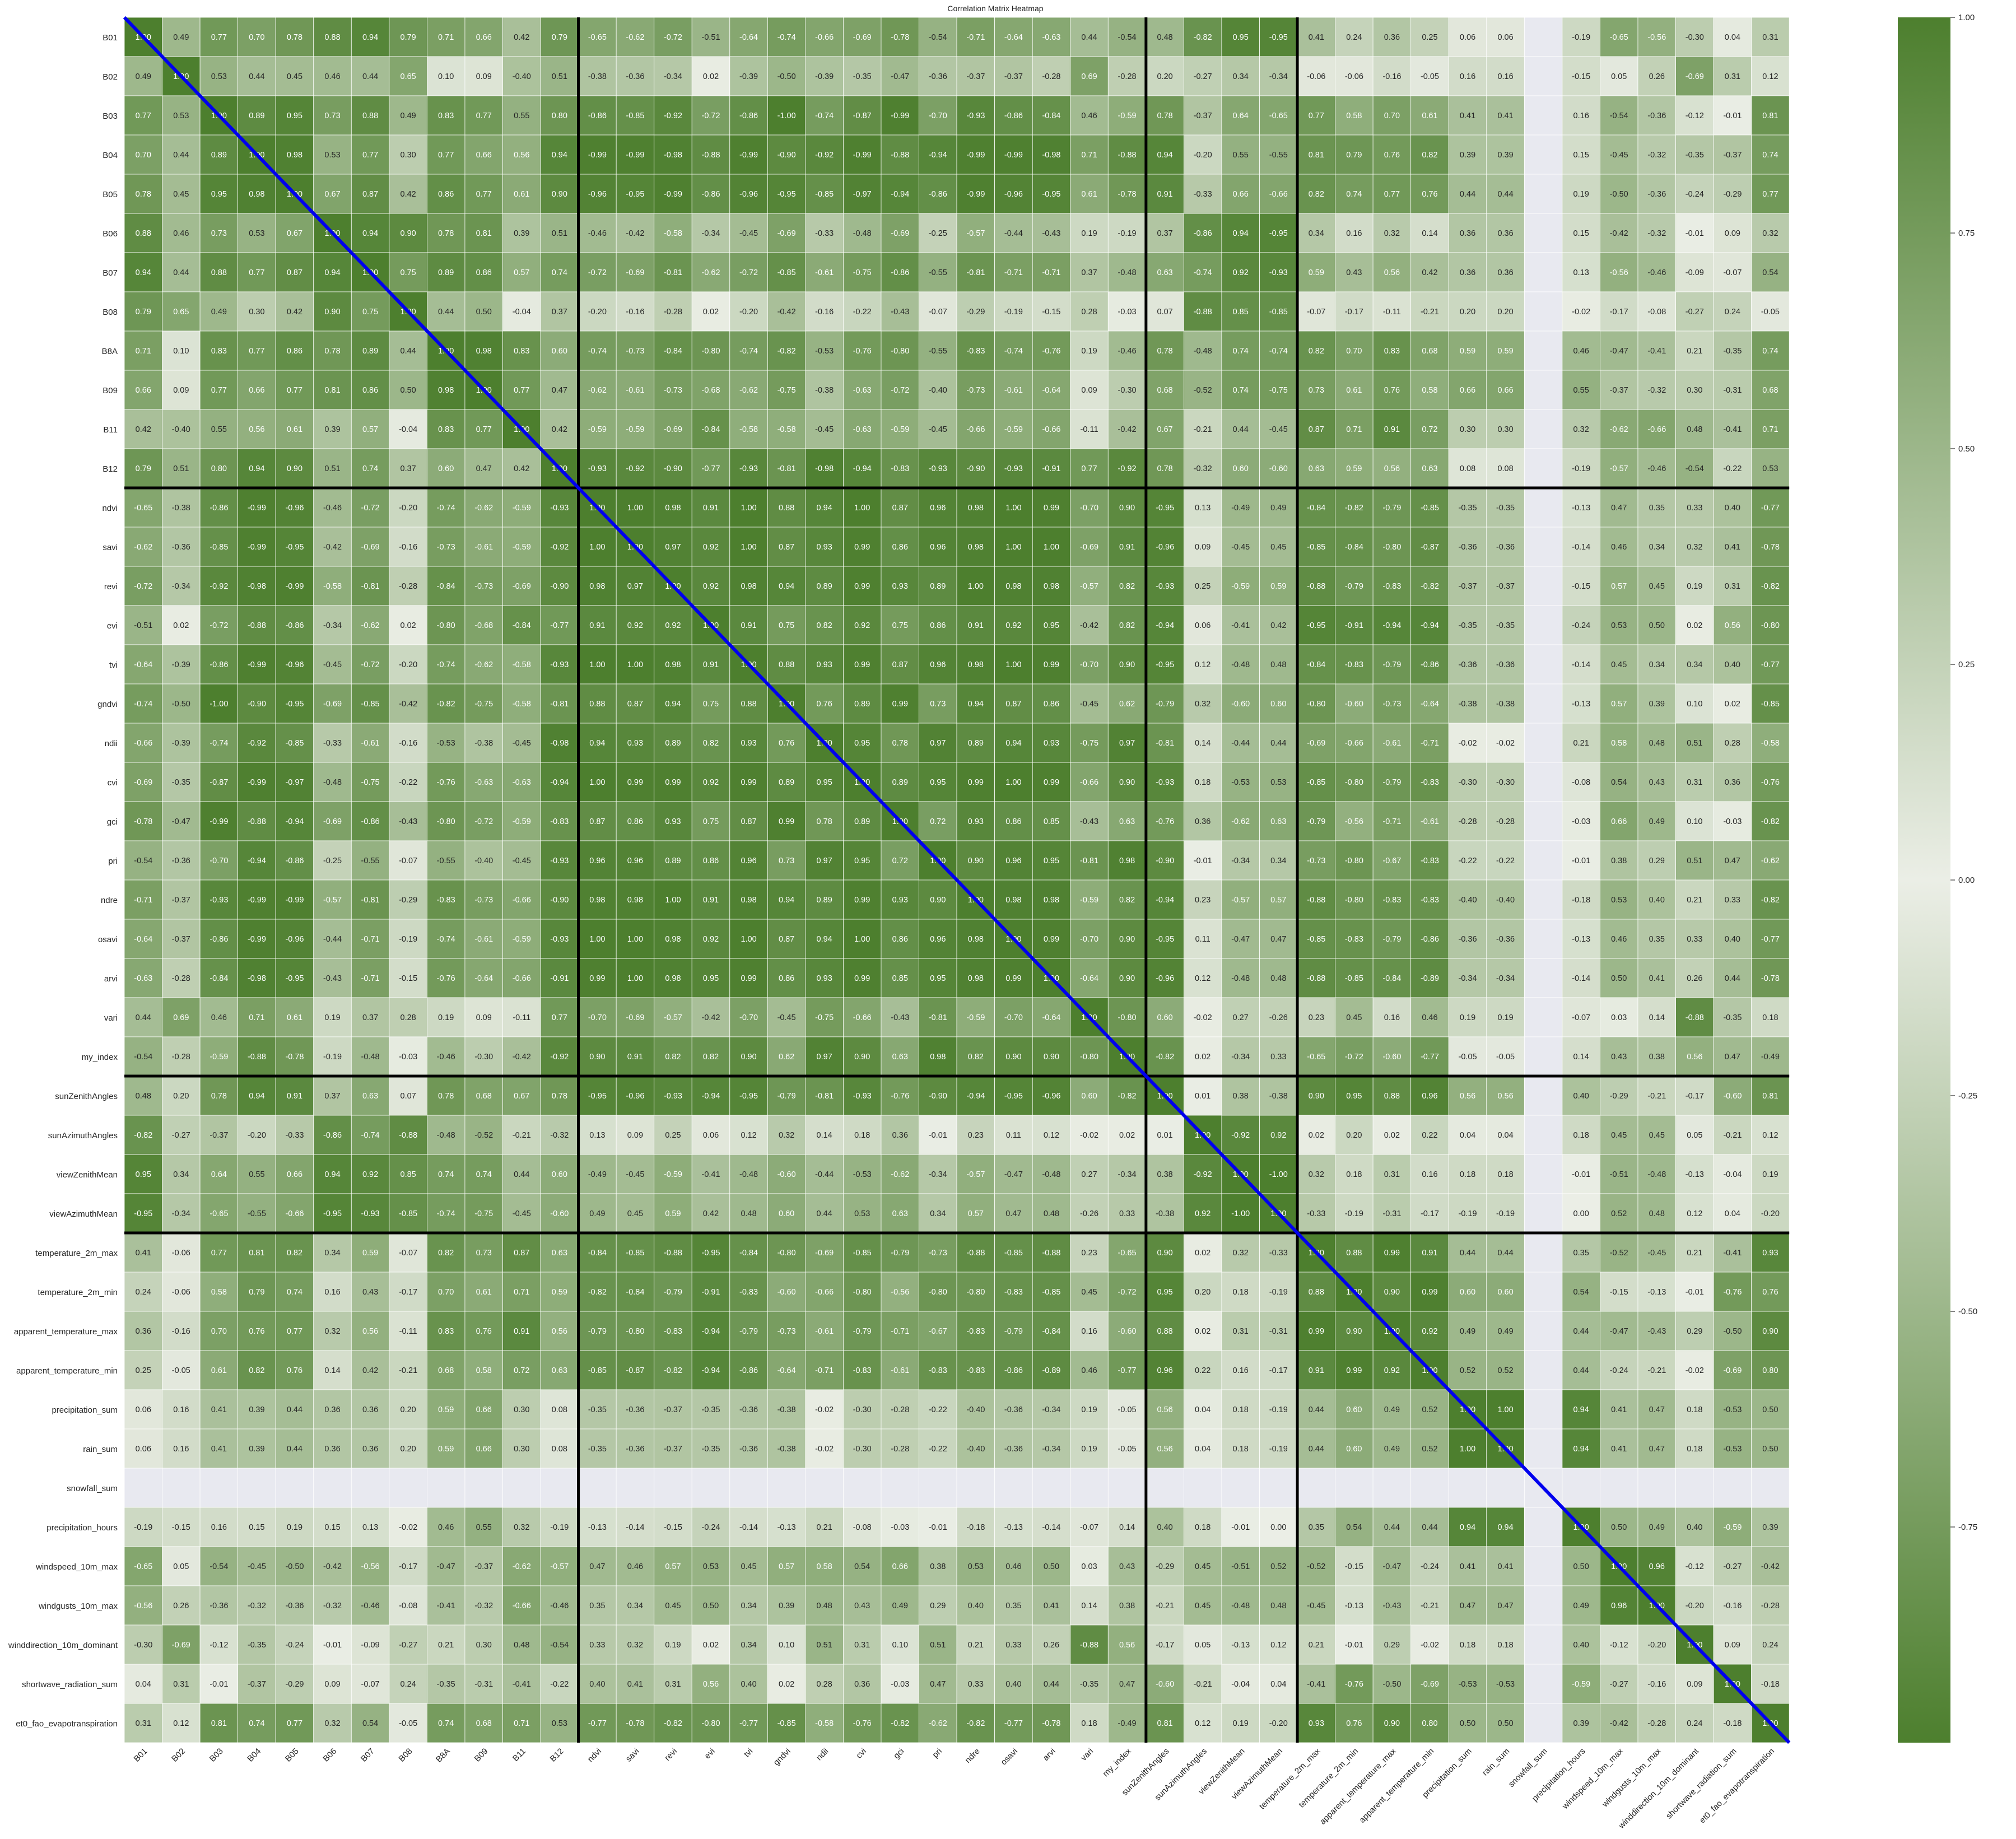 Image resolution: width=2016 pixels, height=1839 pixels. Describe the element at coordinates (1732, 1409) in the screenshot. I see `cell-value-label: -0.53` at that location.